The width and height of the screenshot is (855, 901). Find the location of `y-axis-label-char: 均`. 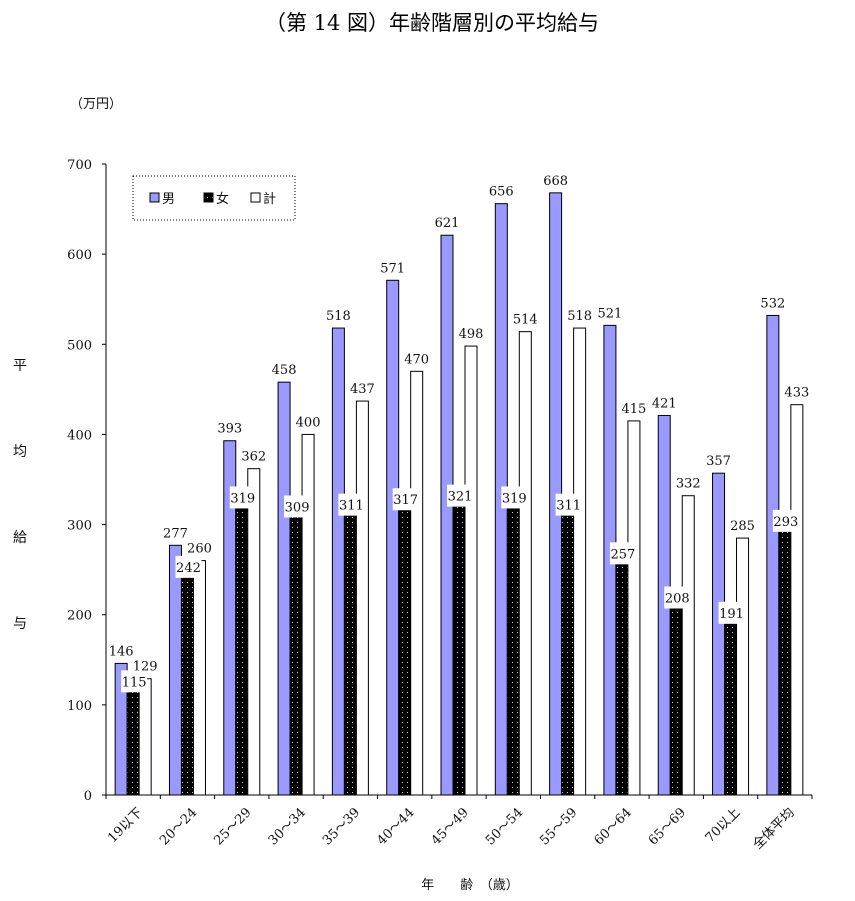

y-axis-label-char: 均 is located at coordinates (20, 452).